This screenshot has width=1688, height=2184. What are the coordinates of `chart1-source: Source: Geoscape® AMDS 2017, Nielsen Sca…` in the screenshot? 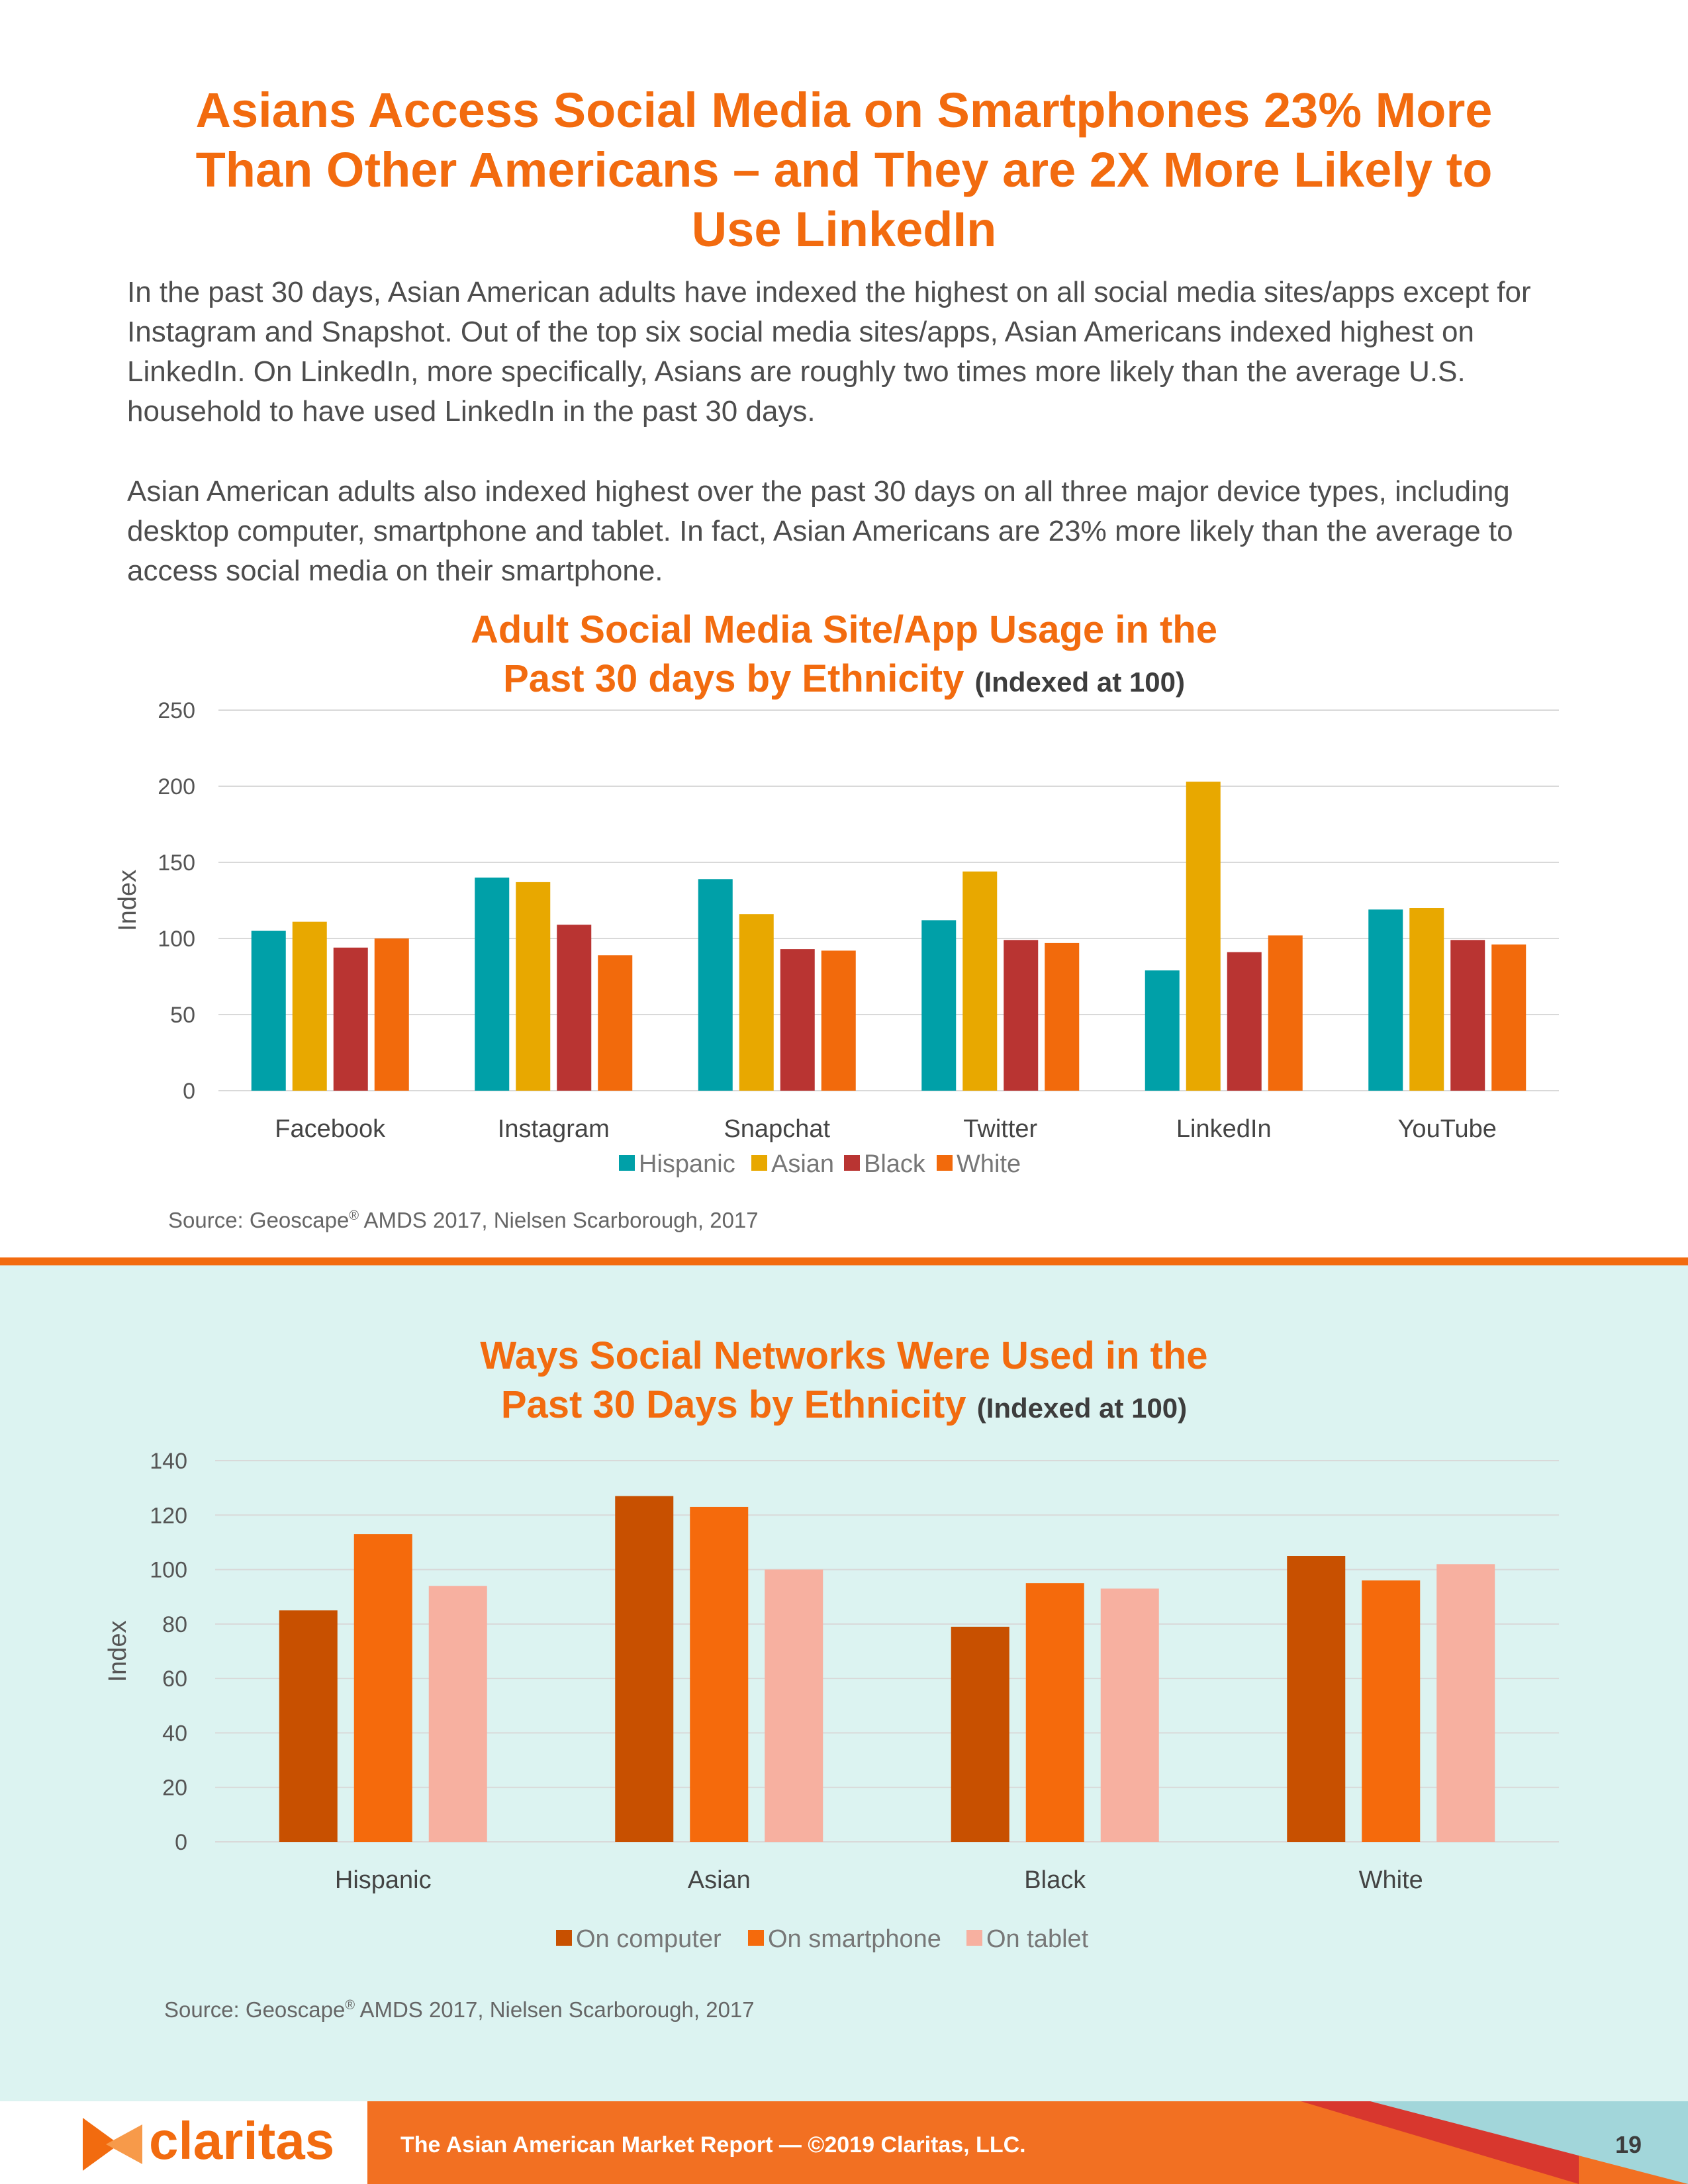 It's located at (463, 1220).